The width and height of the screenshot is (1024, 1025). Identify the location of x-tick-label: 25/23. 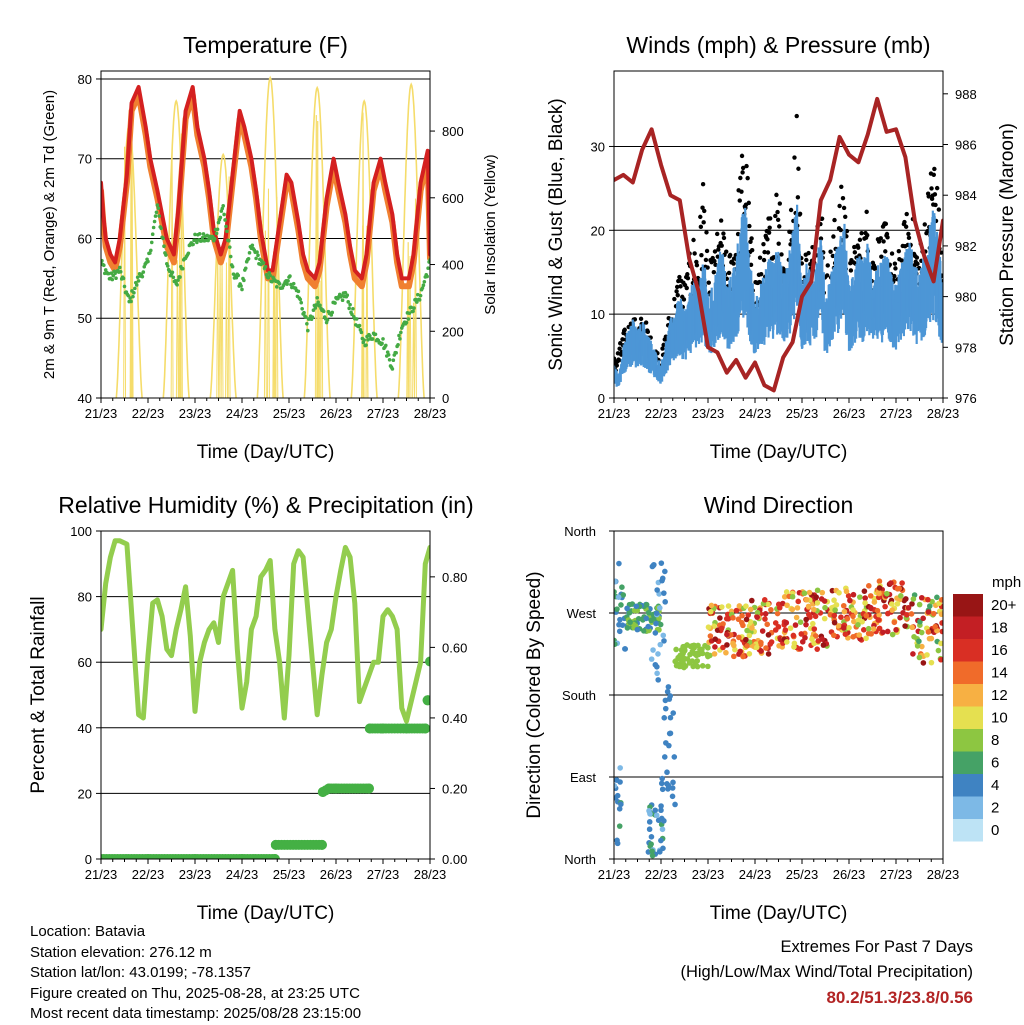
(289, 874).